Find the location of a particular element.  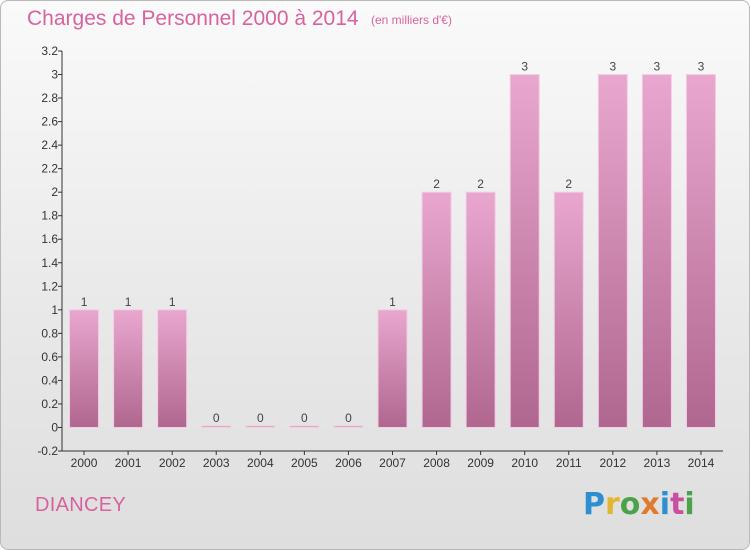

chart-unit: (en milliers d'€) is located at coordinates (411, 20).